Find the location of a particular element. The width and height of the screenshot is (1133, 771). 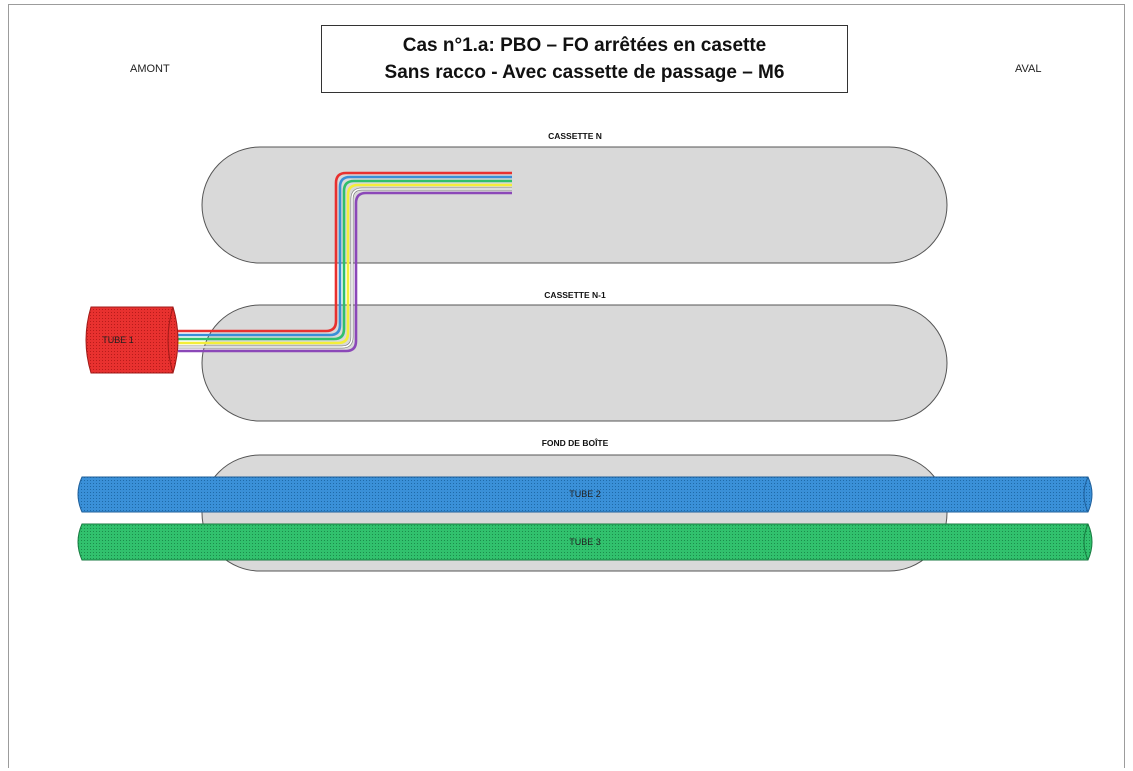

fiber-white is located at coordinates (345, 268).